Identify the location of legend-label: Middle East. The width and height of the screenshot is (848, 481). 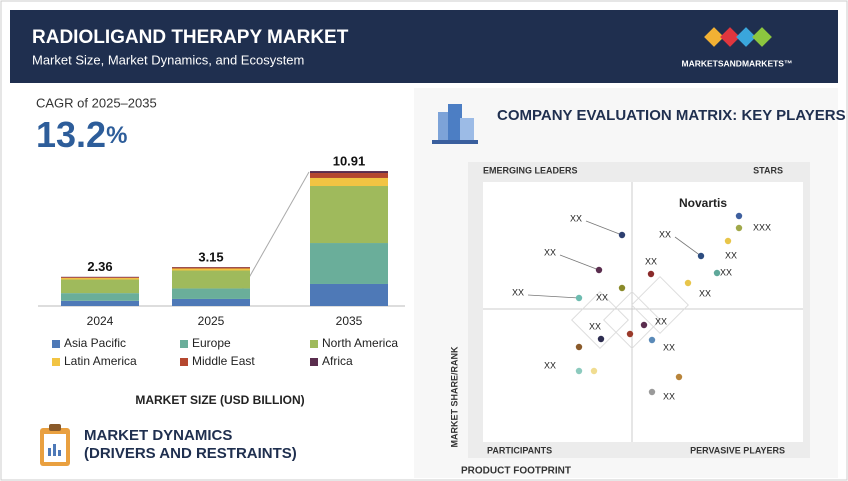
(223, 361).